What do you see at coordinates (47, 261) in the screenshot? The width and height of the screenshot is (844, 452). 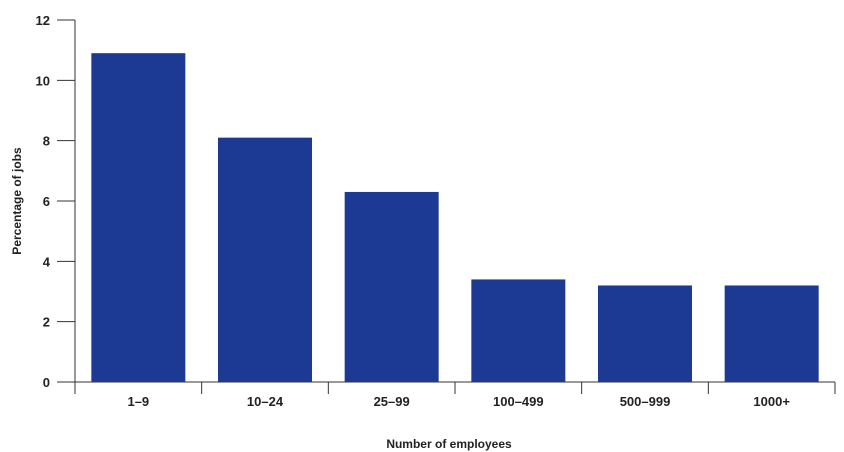 I see `y-tick-label: 4` at bounding box center [47, 261].